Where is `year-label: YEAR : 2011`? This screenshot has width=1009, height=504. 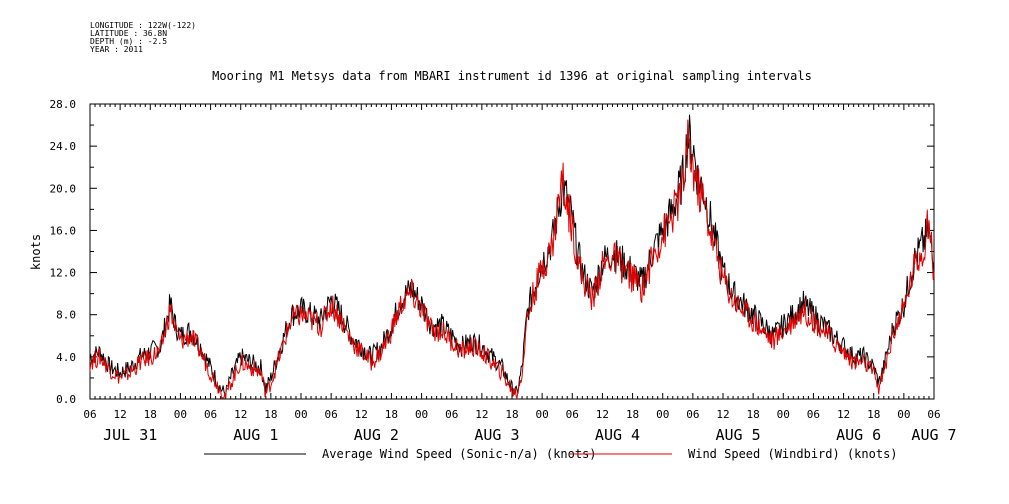 year-label: YEAR : 2011 is located at coordinates (116, 49).